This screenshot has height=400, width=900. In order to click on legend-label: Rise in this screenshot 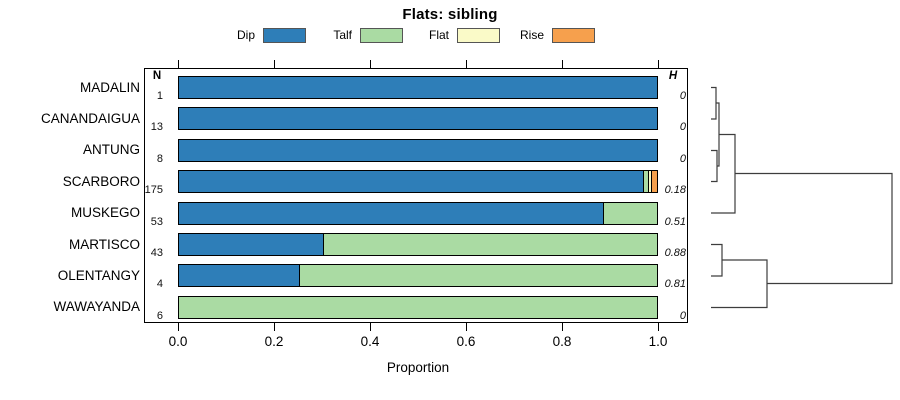, I will do `click(531, 35)`.